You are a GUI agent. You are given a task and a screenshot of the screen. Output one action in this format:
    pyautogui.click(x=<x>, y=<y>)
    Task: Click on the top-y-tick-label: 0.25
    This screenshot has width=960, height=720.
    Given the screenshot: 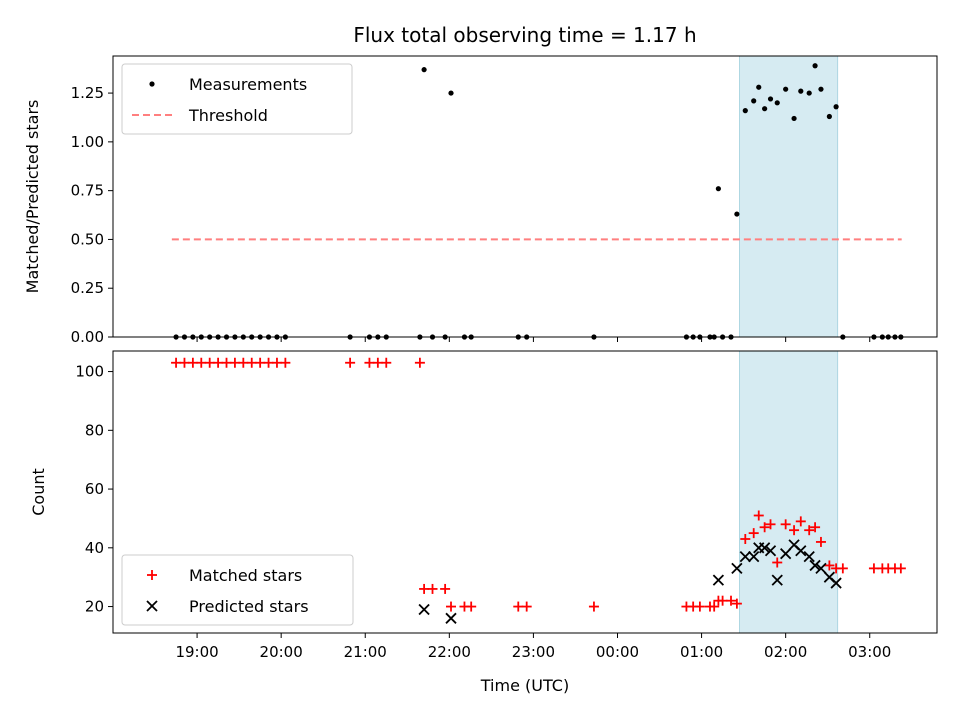 What is the action you would take?
    pyautogui.click(x=87, y=288)
    